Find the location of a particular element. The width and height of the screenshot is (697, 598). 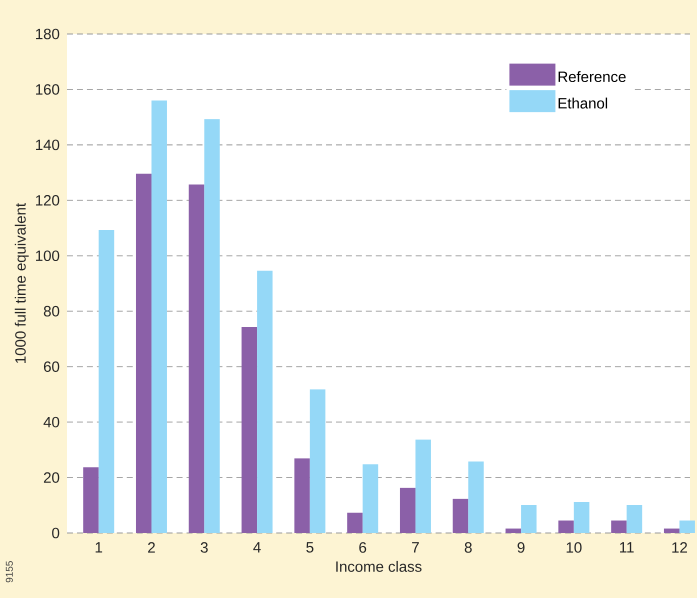

x-tick-label: 5 is located at coordinates (310, 547).